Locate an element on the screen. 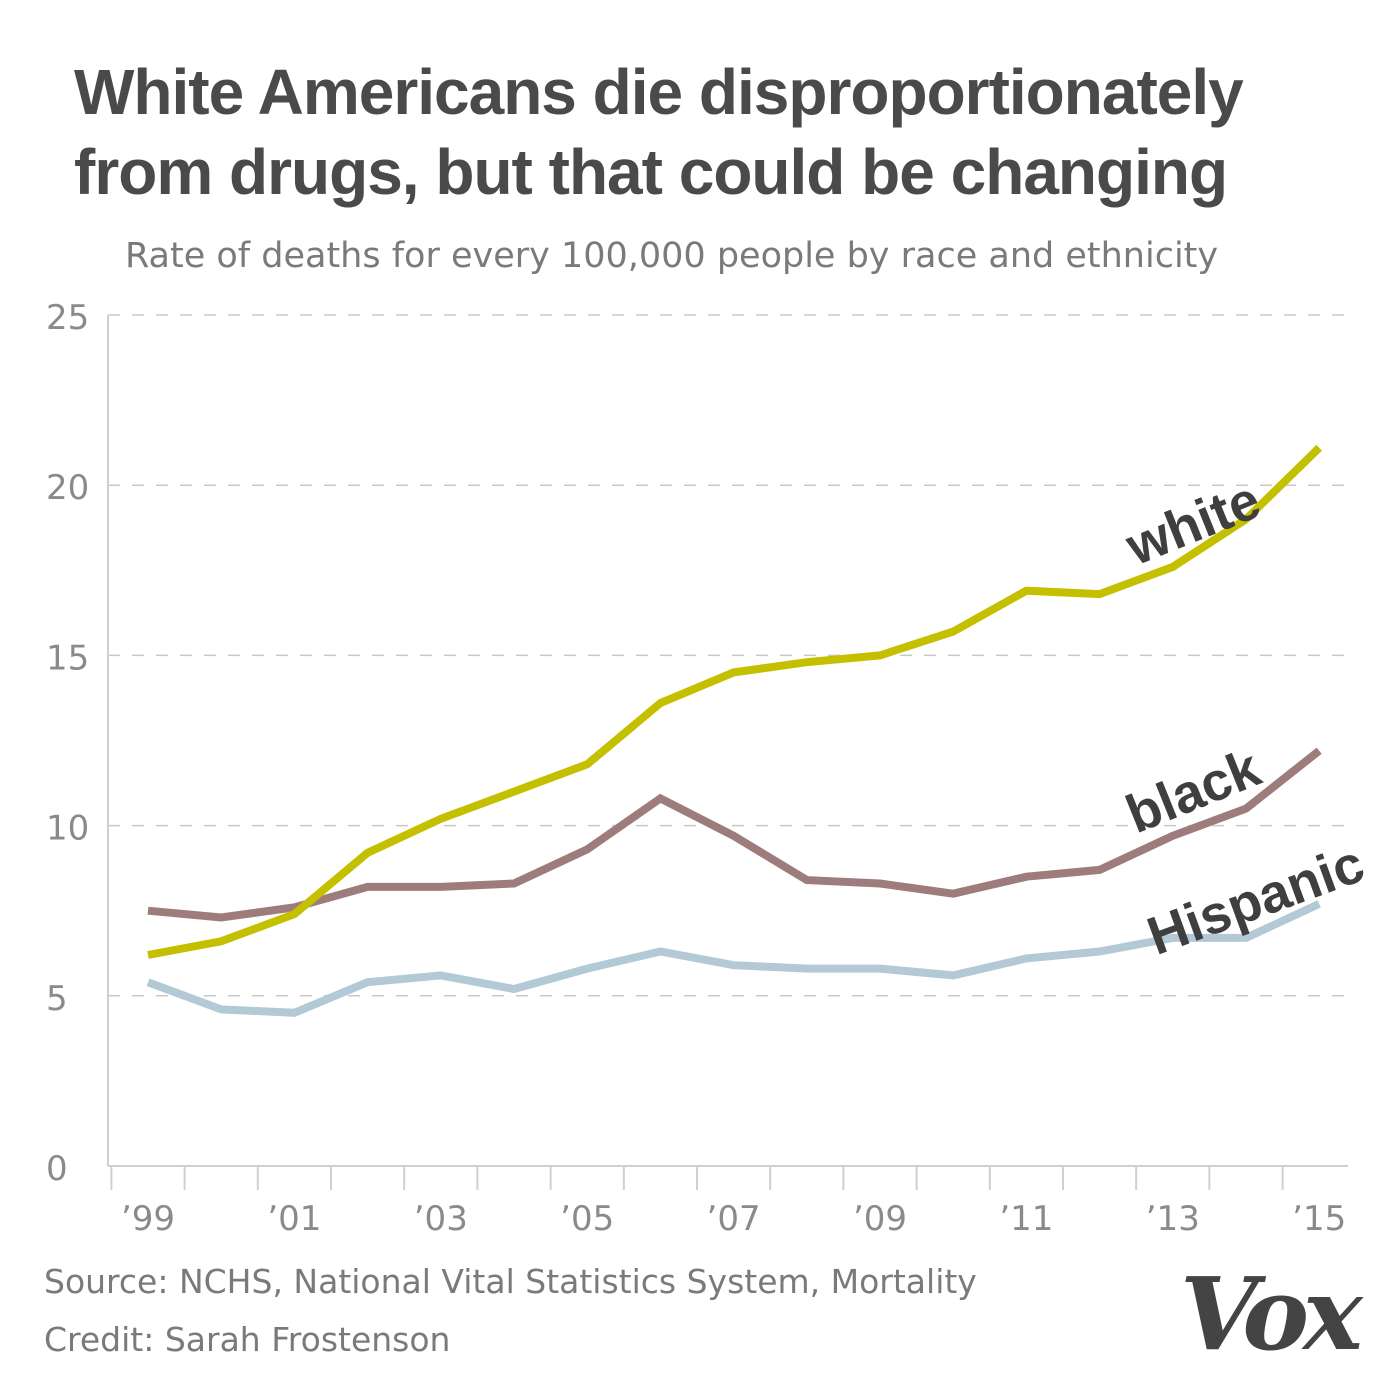 Image resolution: width=1400 pixels, height=1399 pixels. y-tick-label: 25 is located at coordinates (67, 318).